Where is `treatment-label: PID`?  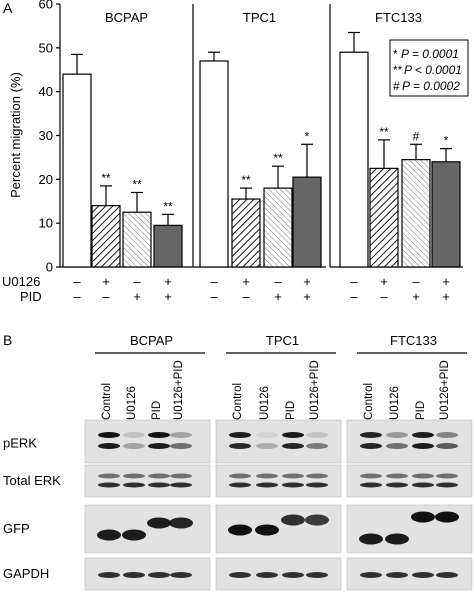
treatment-label: PID is located at coordinates (31, 296).